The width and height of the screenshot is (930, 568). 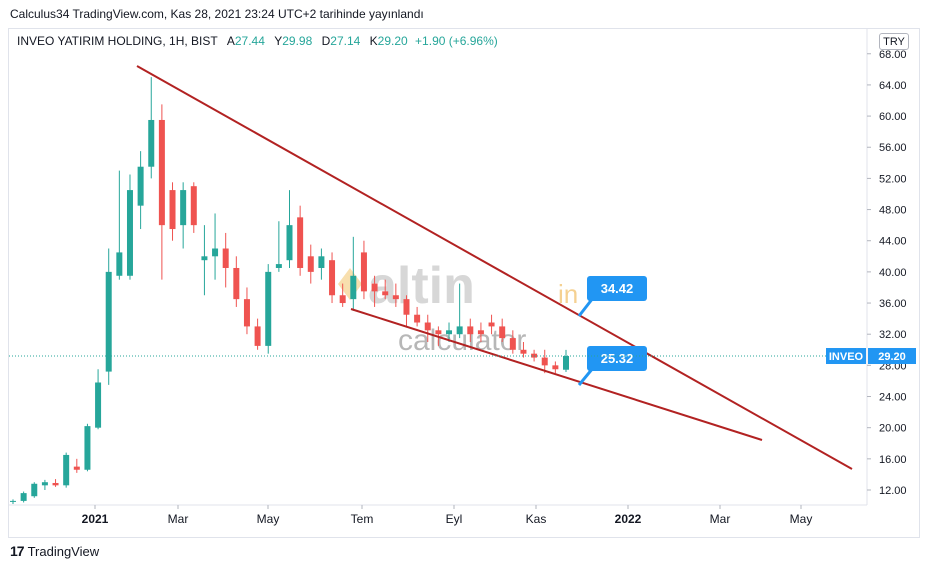 I want to click on y-tick-label: 56.00, so click(x=893, y=148).